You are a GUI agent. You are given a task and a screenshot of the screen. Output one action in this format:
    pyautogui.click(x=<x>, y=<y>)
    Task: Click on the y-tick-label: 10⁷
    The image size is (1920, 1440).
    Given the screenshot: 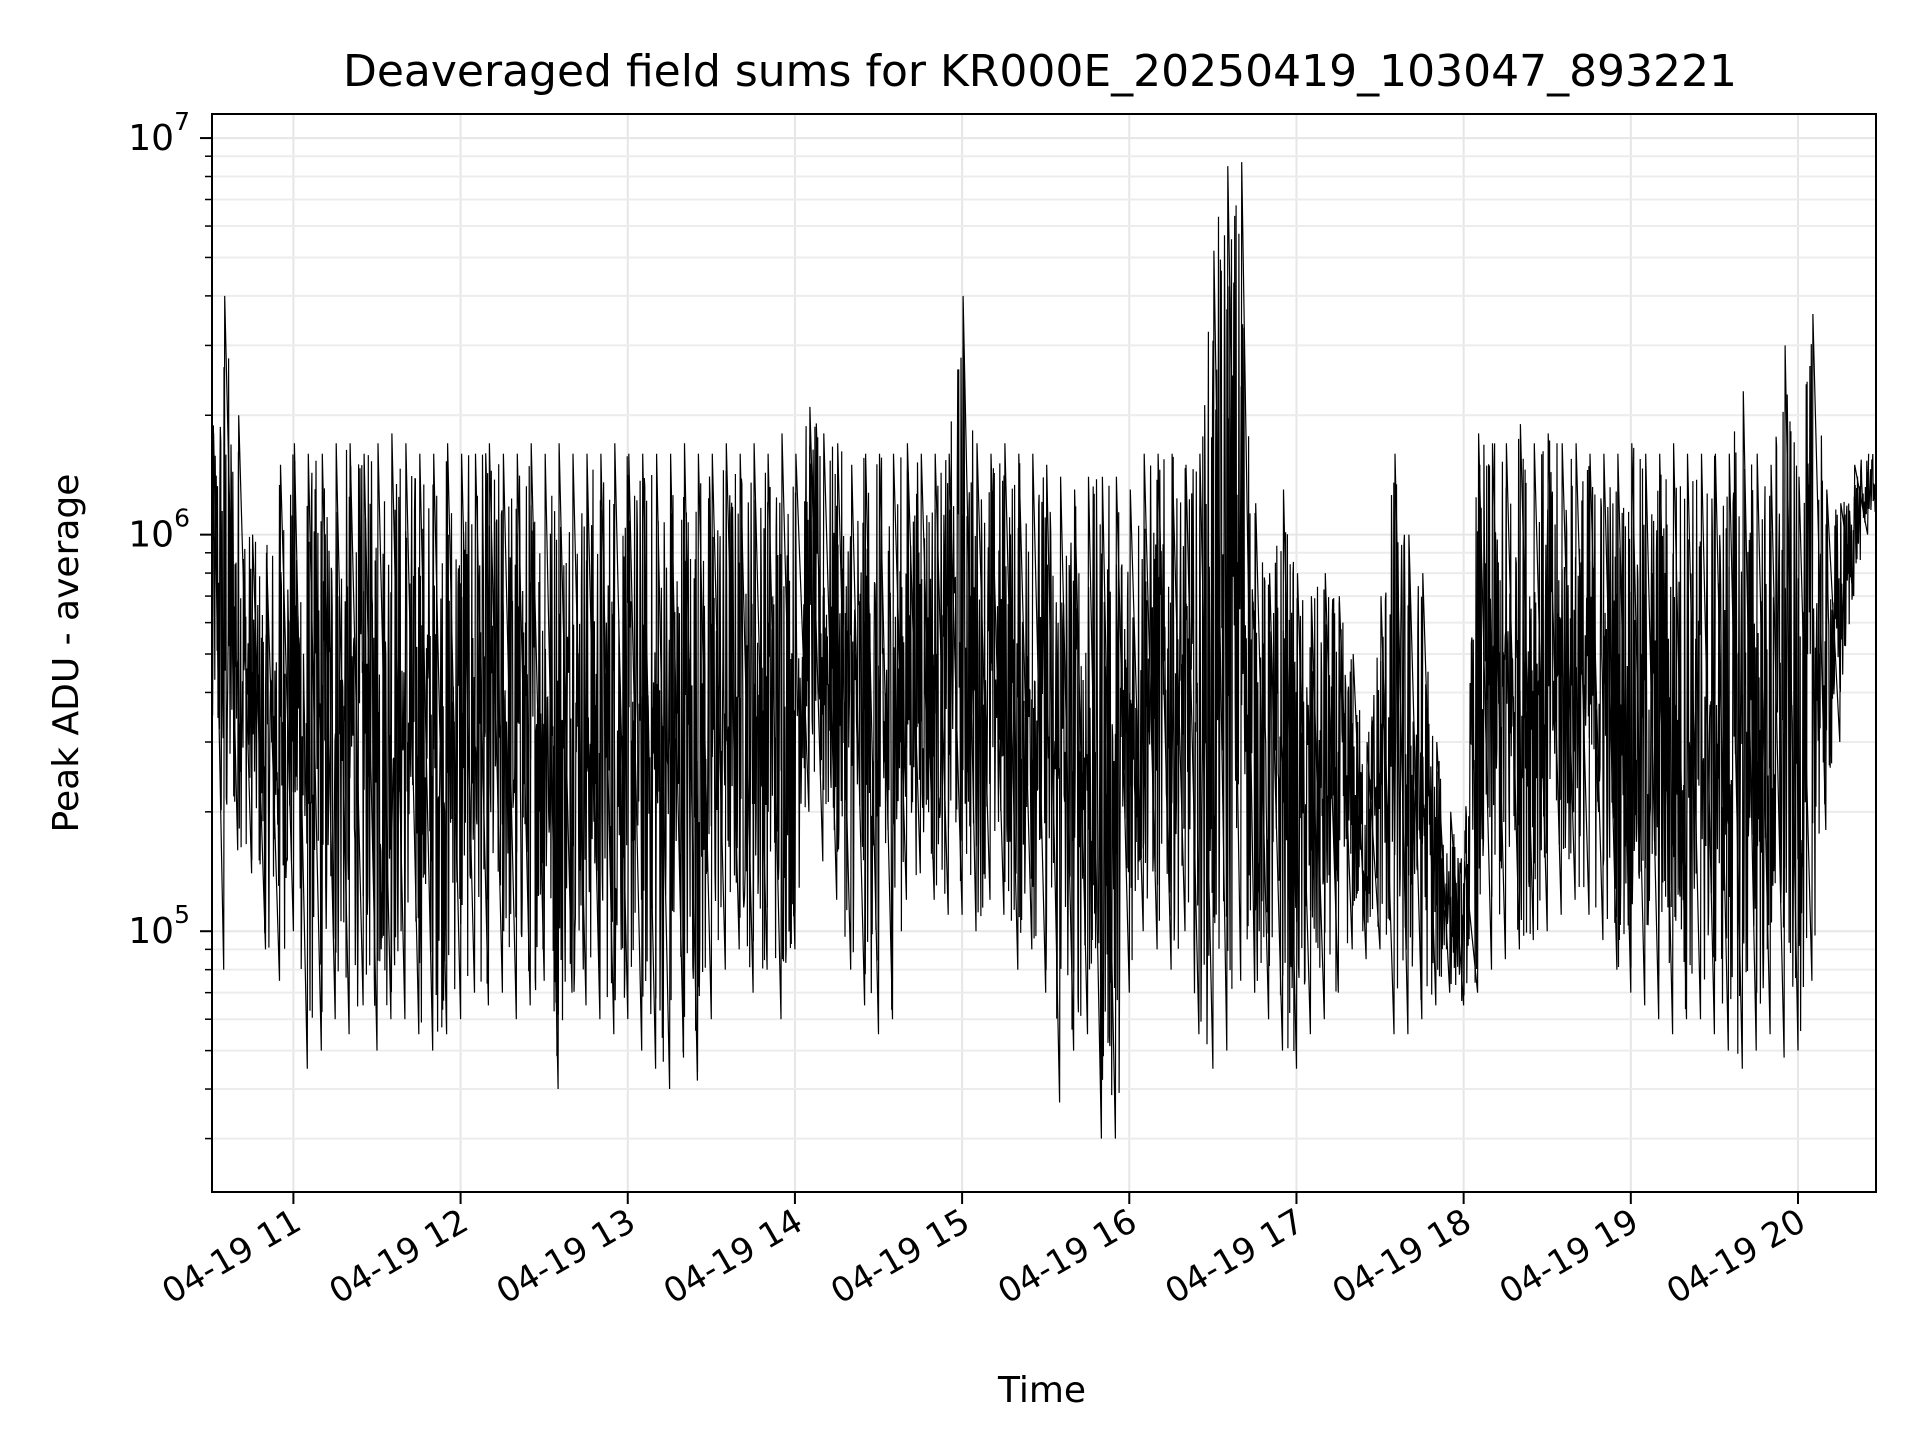 What is the action you would take?
    pyautogui.click(x=159, y=133)
    